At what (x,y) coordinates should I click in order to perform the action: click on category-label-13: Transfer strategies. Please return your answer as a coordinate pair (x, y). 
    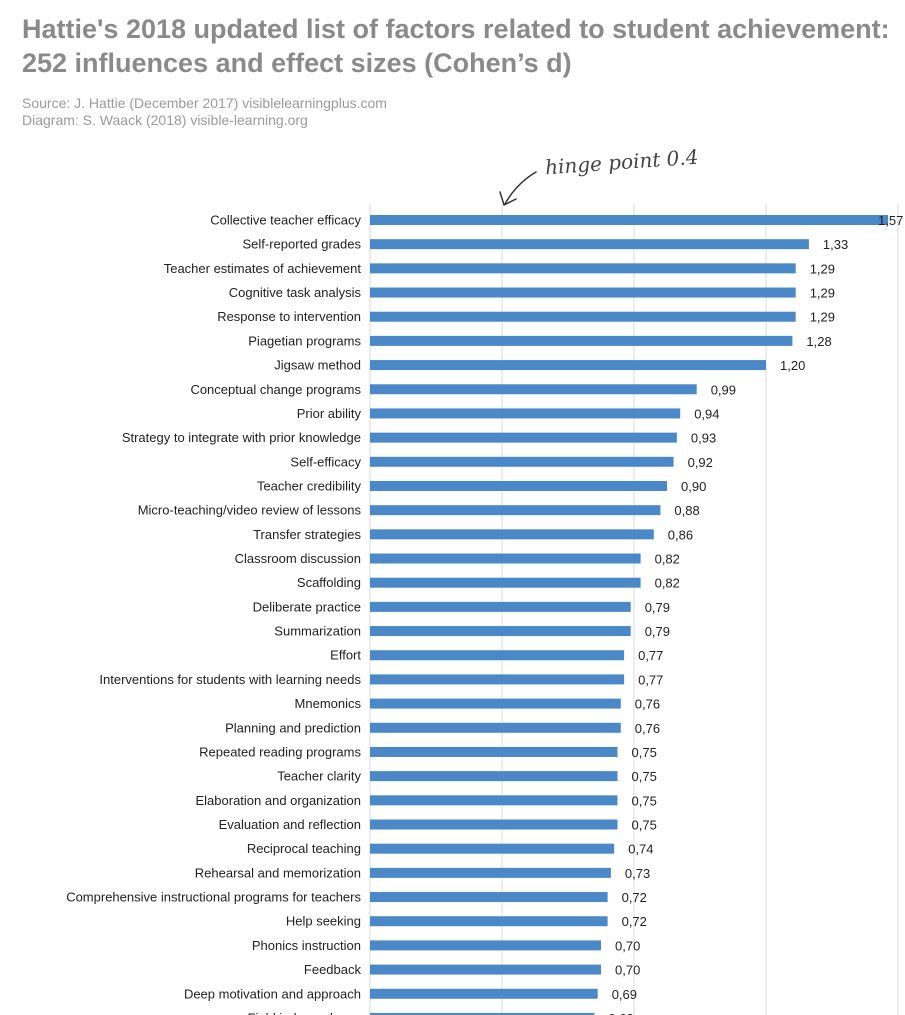
    Looking at the image, I should click on (307, 534).